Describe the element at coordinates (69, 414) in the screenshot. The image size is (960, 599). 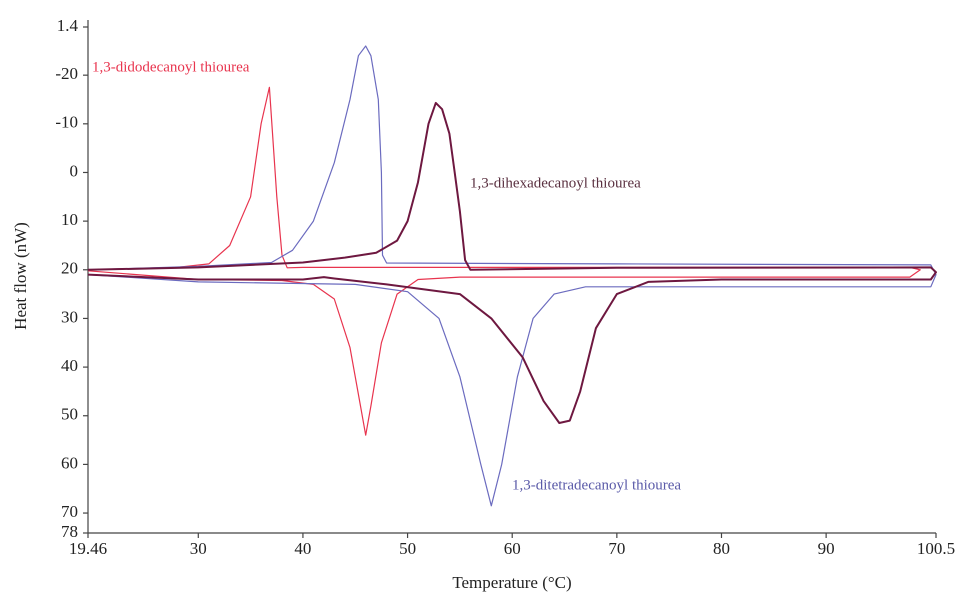
I see `y-tick-label: 50` at that location.